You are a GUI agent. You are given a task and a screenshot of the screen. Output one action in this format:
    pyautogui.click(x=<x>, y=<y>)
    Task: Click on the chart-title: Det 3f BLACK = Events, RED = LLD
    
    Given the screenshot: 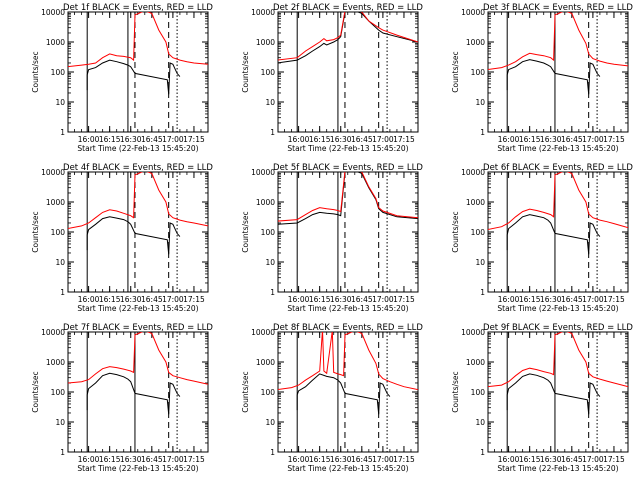 What is the action you would take?
    pyautogui.click(x=558, y=8)
    